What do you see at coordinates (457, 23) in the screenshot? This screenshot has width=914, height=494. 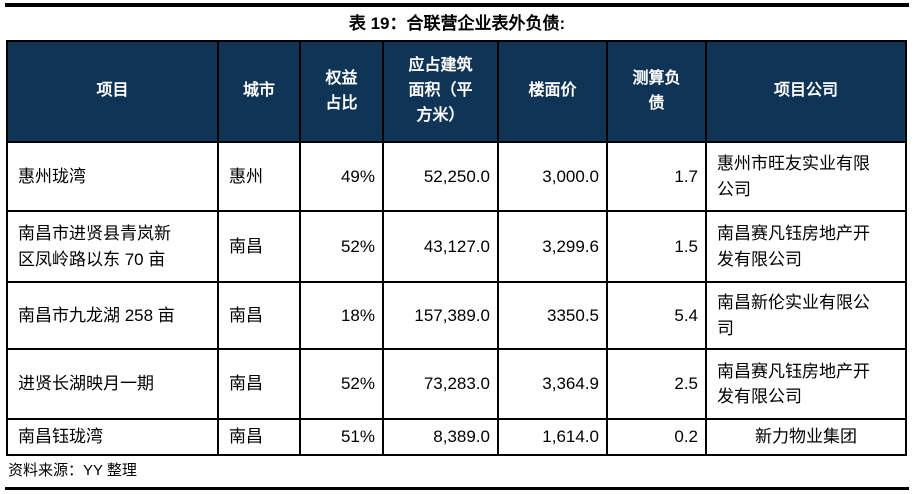 I see `table-title: 表 19：合联营企业表外负债:` at bounding box center [457, 23].